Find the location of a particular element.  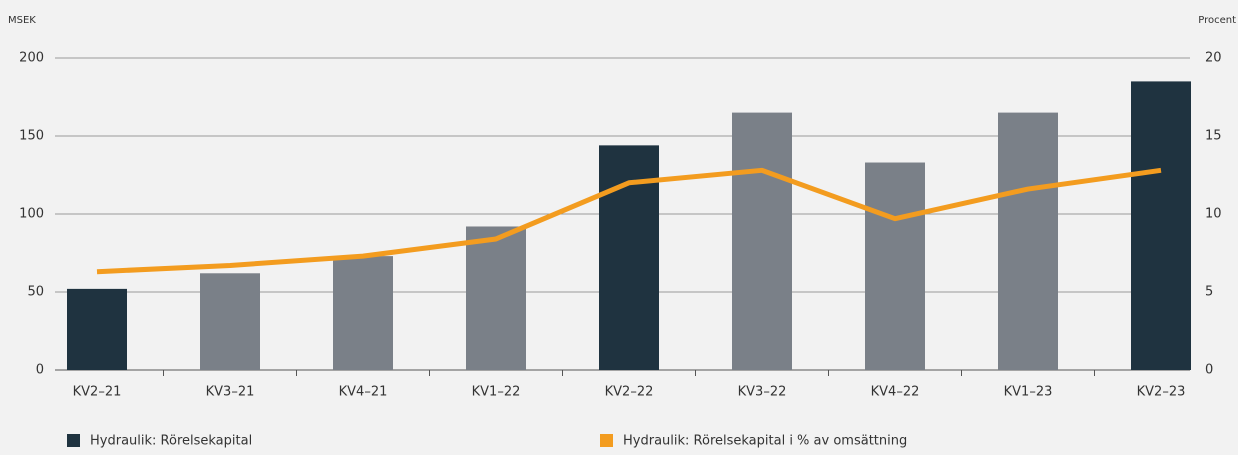

x-tick-label: KV1–23 is located at coordinates (1028, 392).